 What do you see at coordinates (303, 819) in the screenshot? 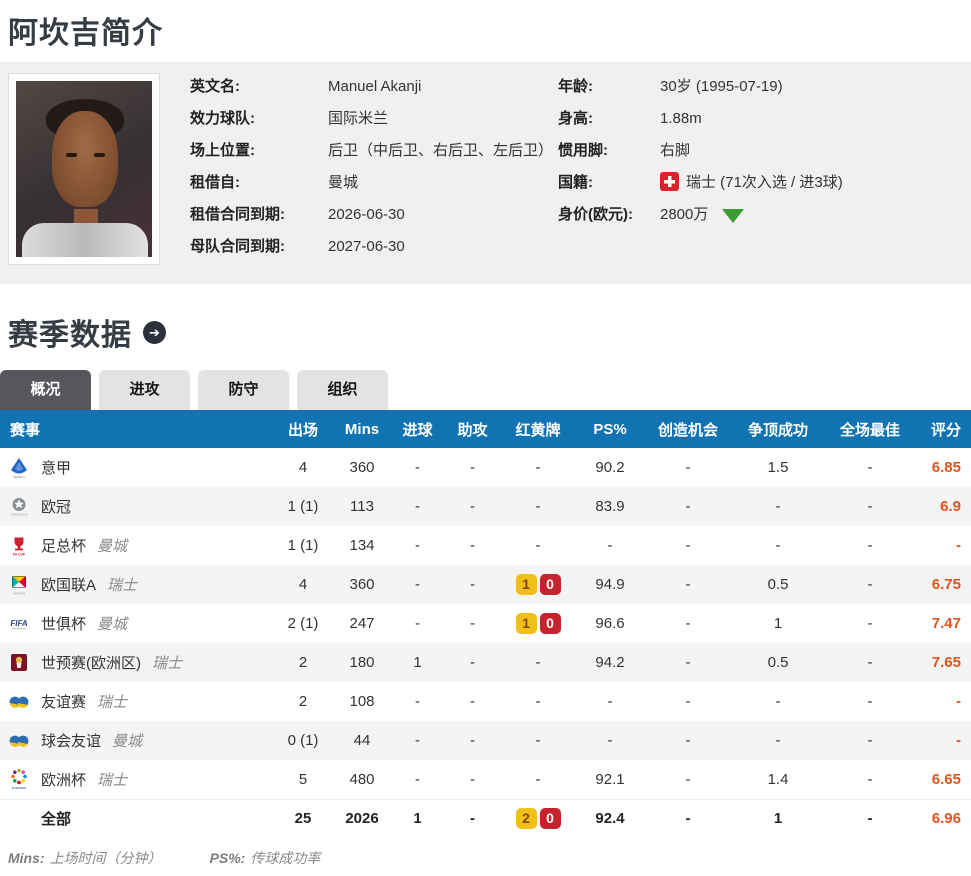
I see `appearances-cell: 25` at bounding box center [303, 819].